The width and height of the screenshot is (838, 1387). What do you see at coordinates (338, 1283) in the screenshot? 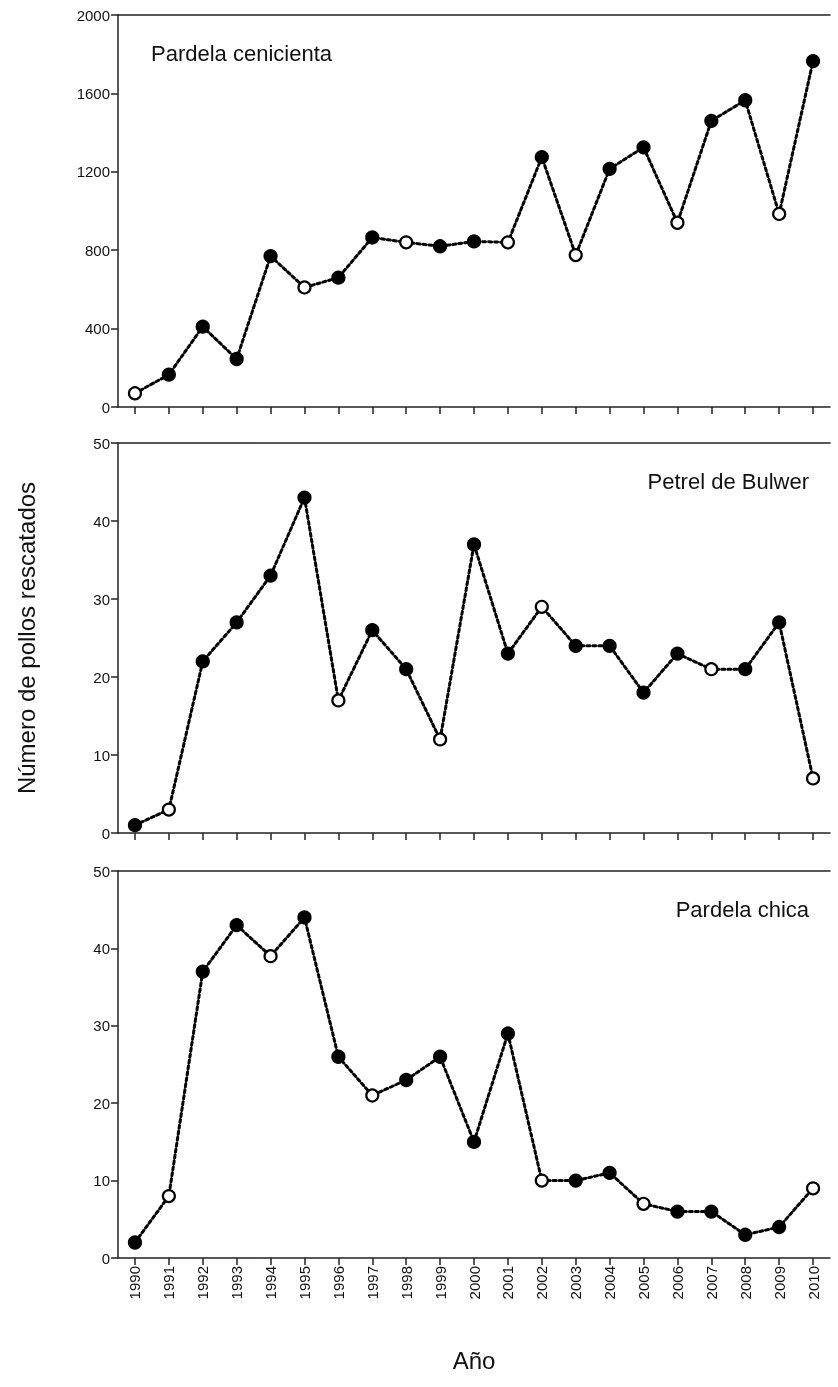
I see `x-tick-label: 1996` at bounding box center [338, 1283].